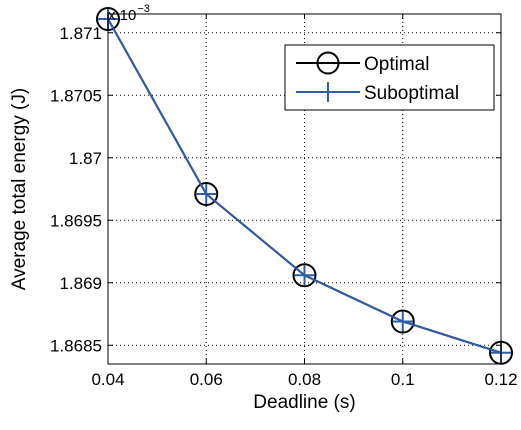 This screenshot has height=430, width=521. Describe the element at coordinates (80, 33) in the screenshot. I see `y-tick-label: 1.871` at that location.